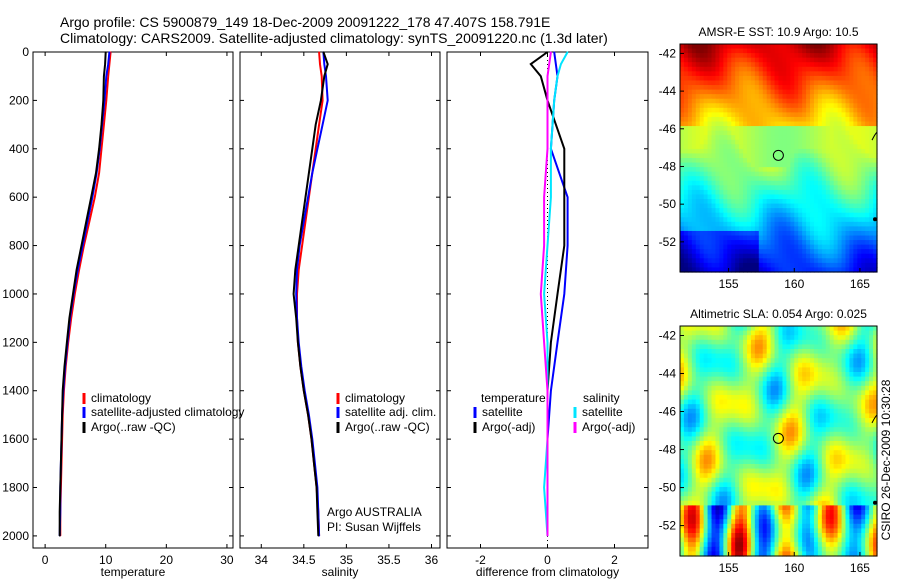  What do you see at coordinates (15, 391) in the screenshot?
I see `depth-tick-label: 1400` at bounding box center [15, 391].